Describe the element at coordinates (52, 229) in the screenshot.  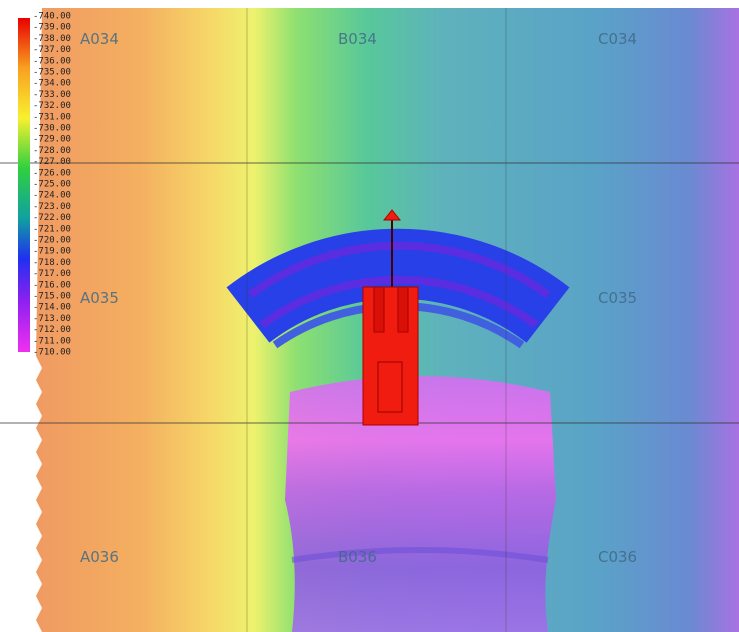
I see `legend-label: -721.00` at that location.